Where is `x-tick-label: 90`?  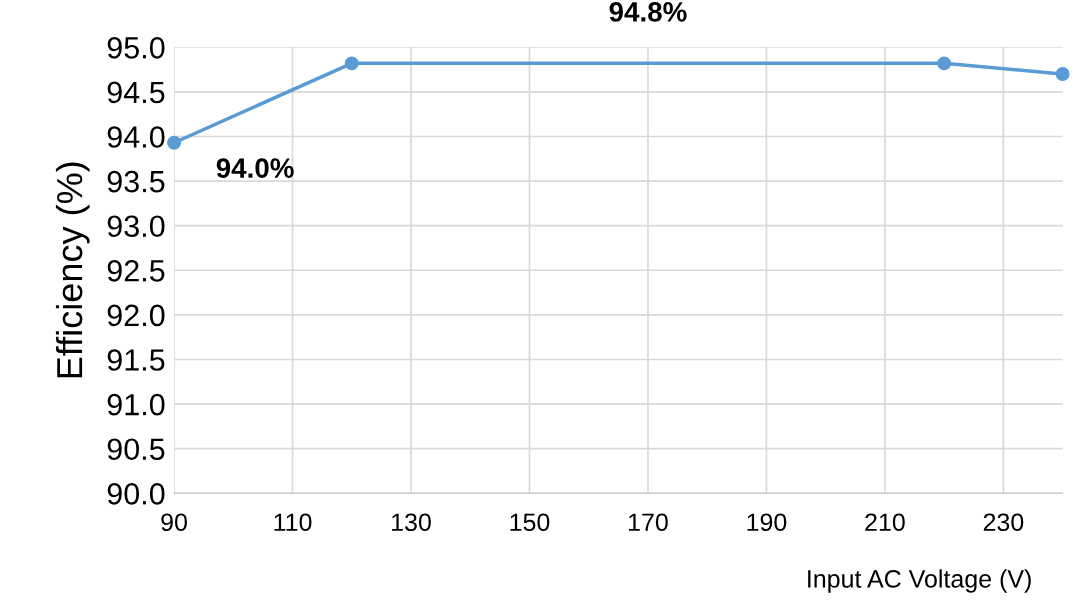 x-tick-label: 90 is located at coordinates (174, 522).